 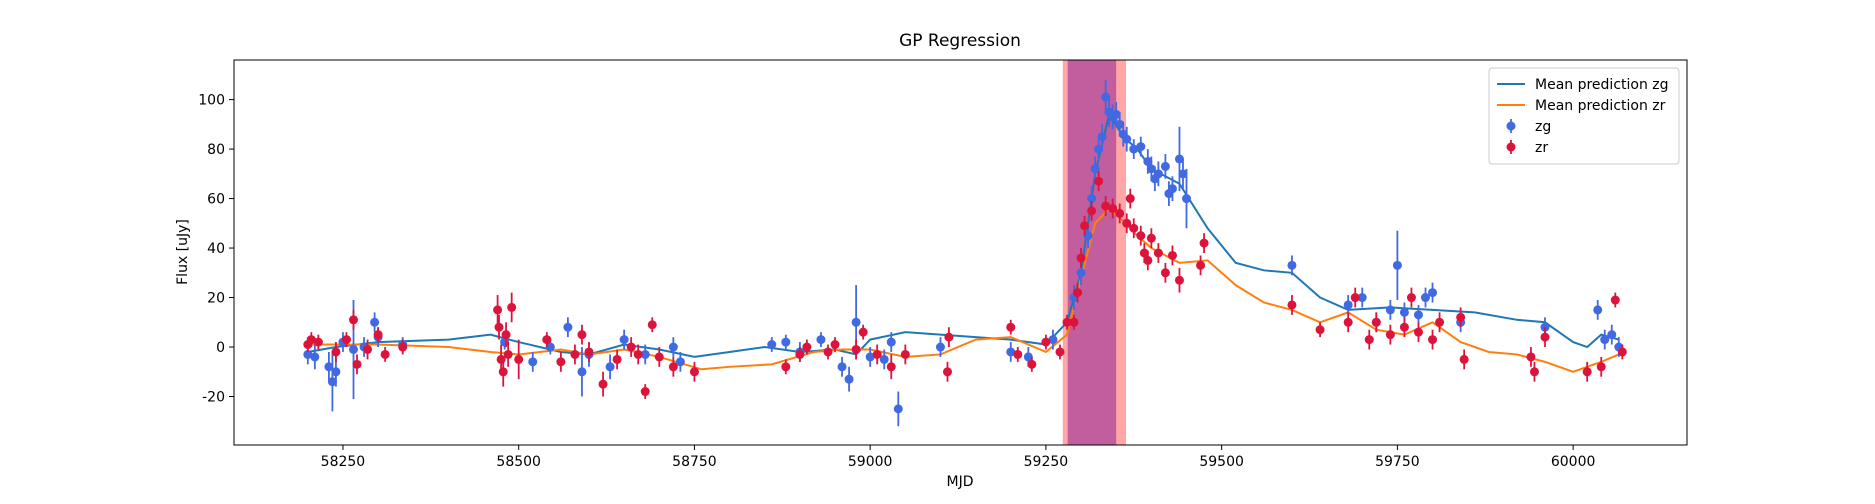 I want to click on x-tick-label: 60000, so click(x=1573, y=462).